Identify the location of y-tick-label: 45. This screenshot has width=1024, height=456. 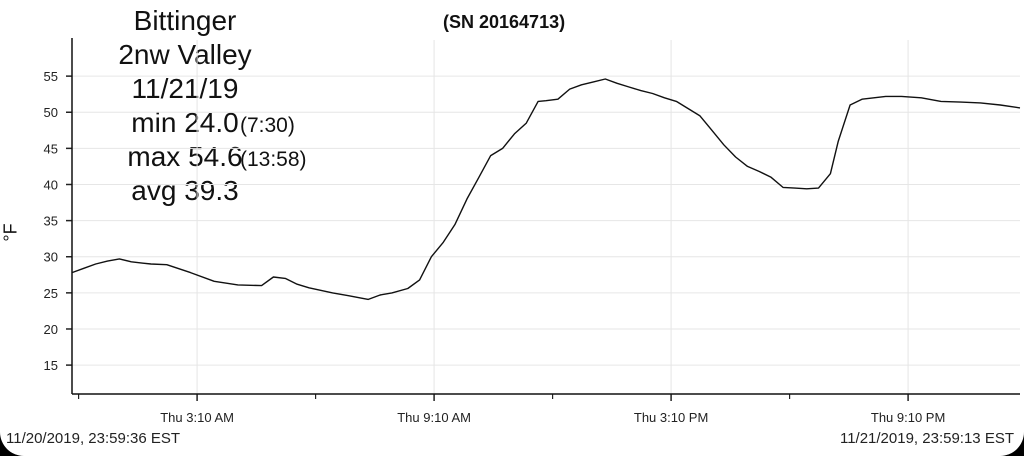
(51, 148).